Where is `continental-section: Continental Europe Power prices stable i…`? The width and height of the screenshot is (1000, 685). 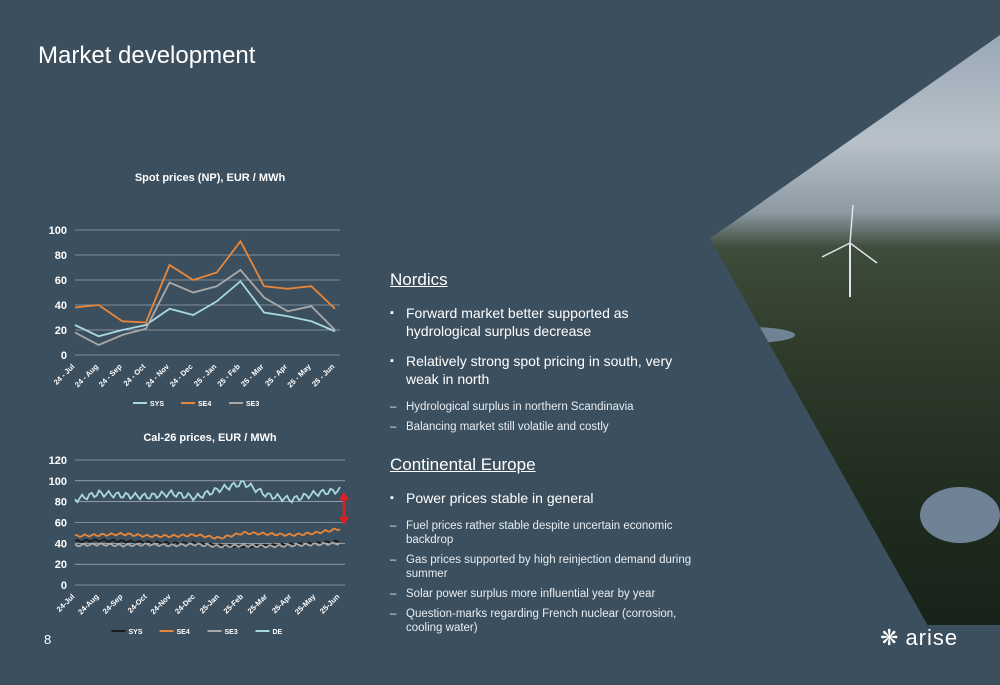 continental-section: Continental Europe Power prices stable i… is located at coordinates (548, 548).